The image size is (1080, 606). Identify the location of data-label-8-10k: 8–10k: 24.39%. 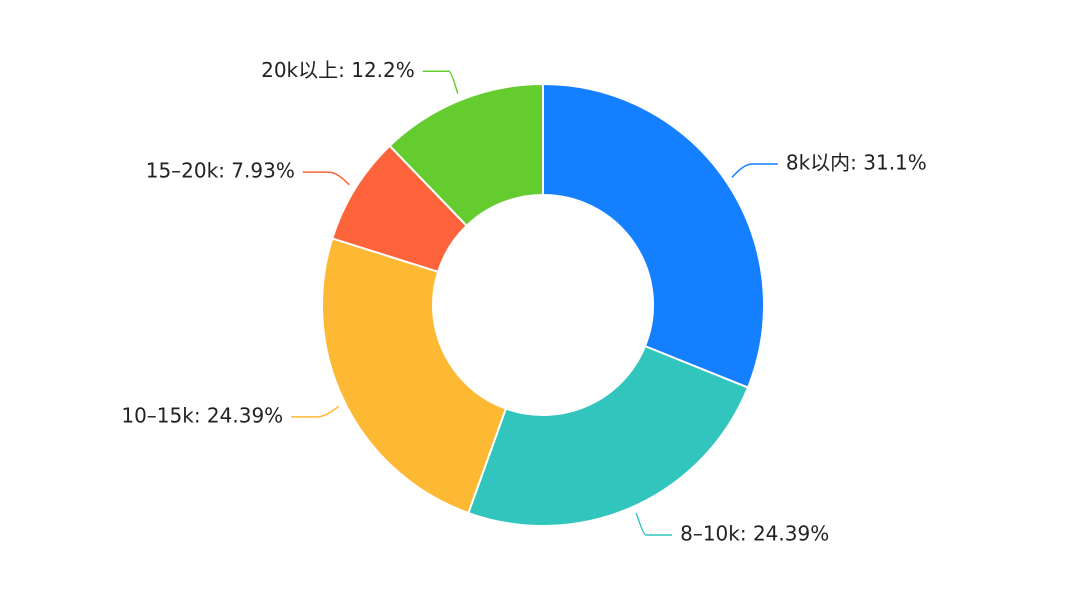
(754, 533).